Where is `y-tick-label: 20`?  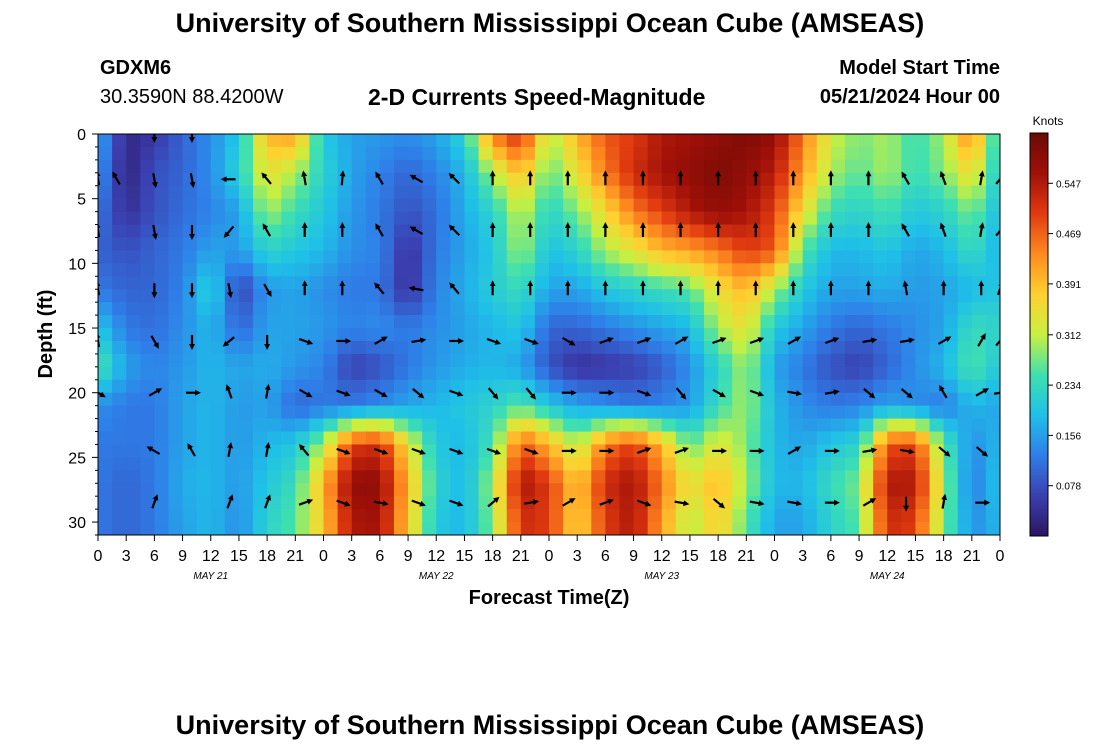
y-tick-label: 20 is located at coordinates (77, 394).